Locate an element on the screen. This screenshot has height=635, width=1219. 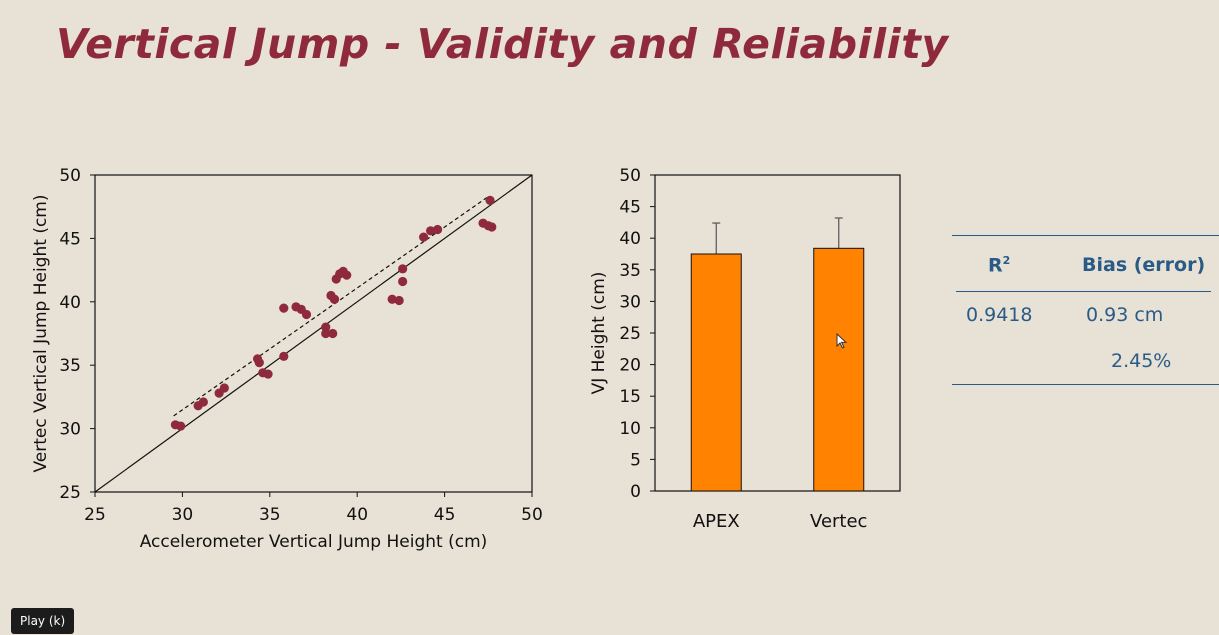
y-tick-label: 20 is located at coordinates (630, 366).